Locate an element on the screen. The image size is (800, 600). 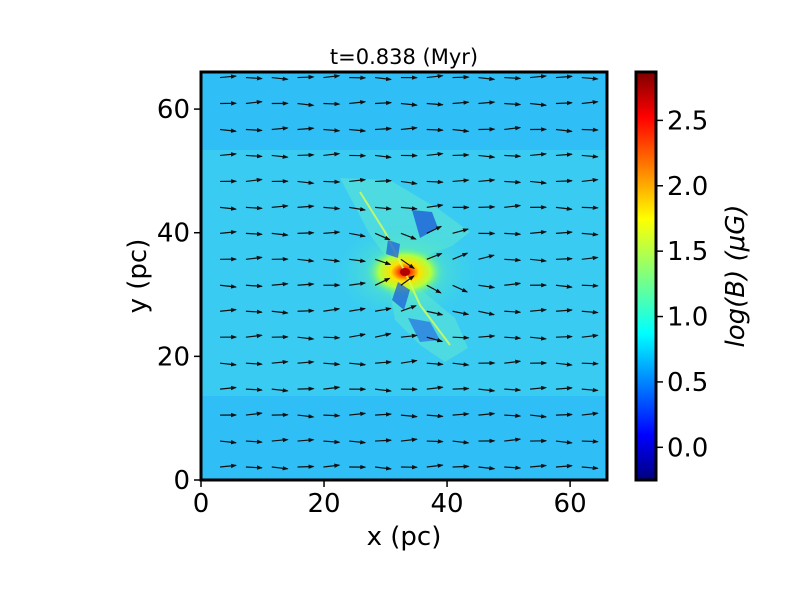
colorbar-tick-label: 1.0 is located at coordinates (687, 318).